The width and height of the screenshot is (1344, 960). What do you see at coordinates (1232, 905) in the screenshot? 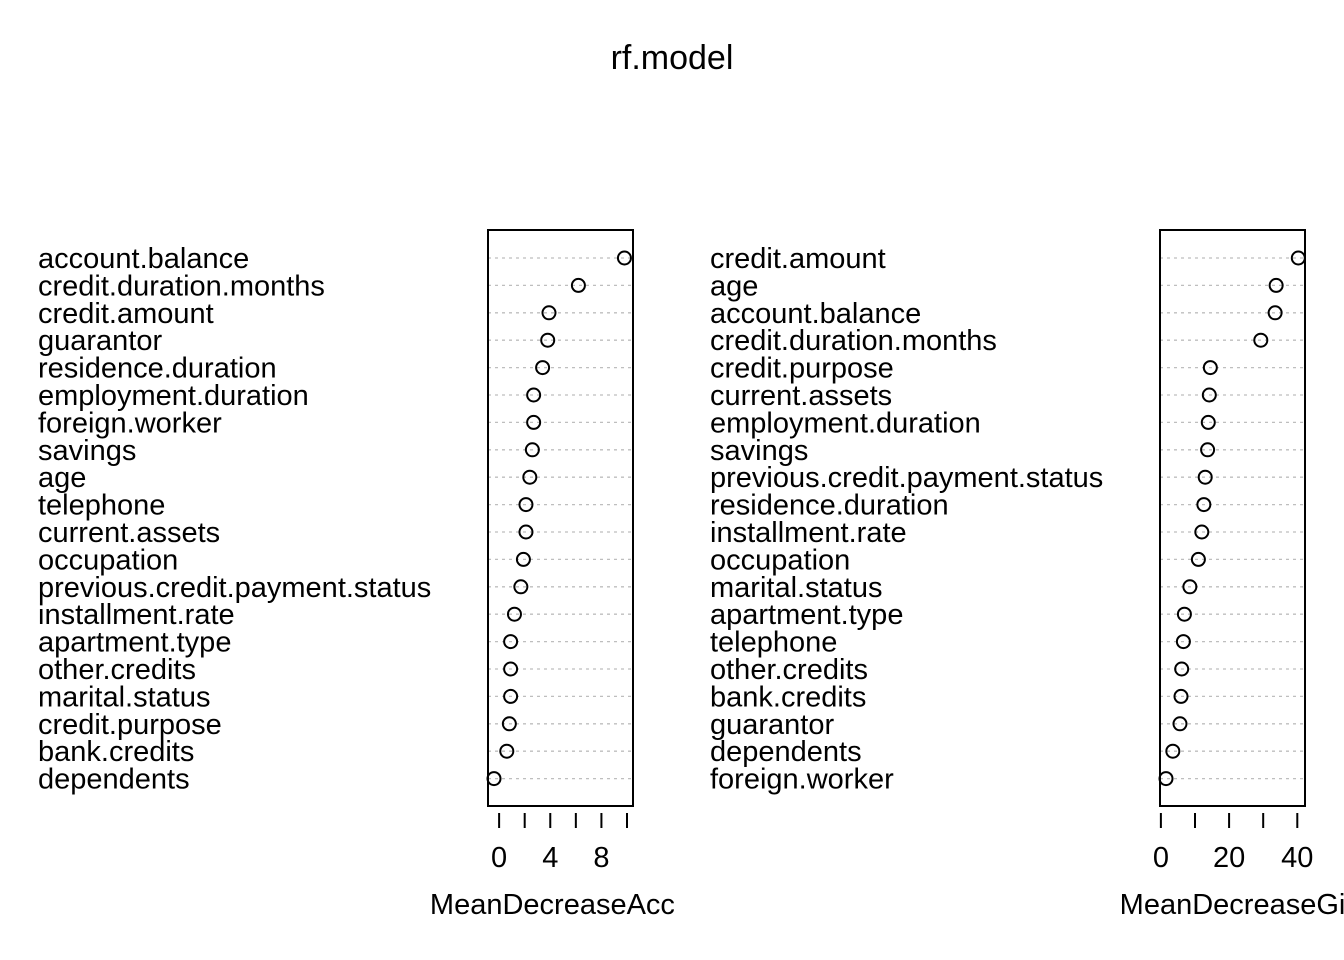
I see `x-axis-label: MeanDecreaseGi` at bounding box center [1232, 905].